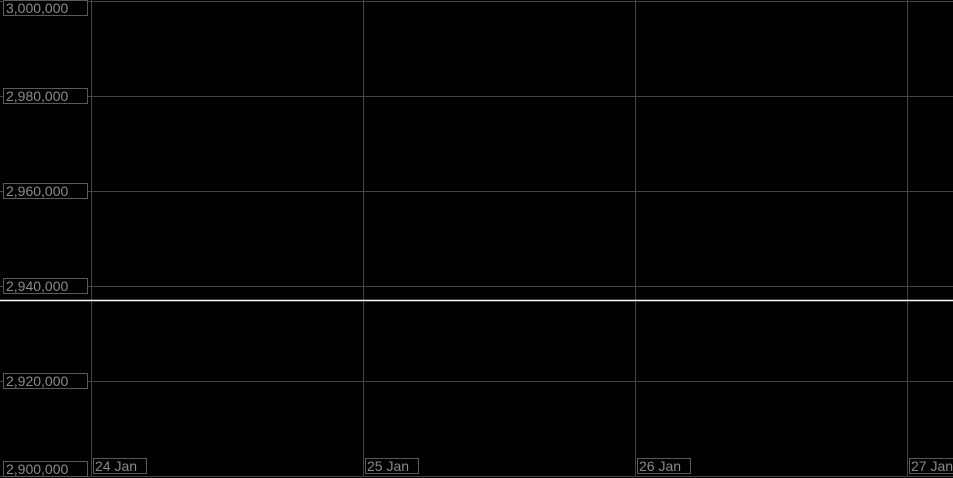 The width and height of the screenshot is (953, 478). I want to click on y-tick-label: 2,900,000, so click(37, 469).